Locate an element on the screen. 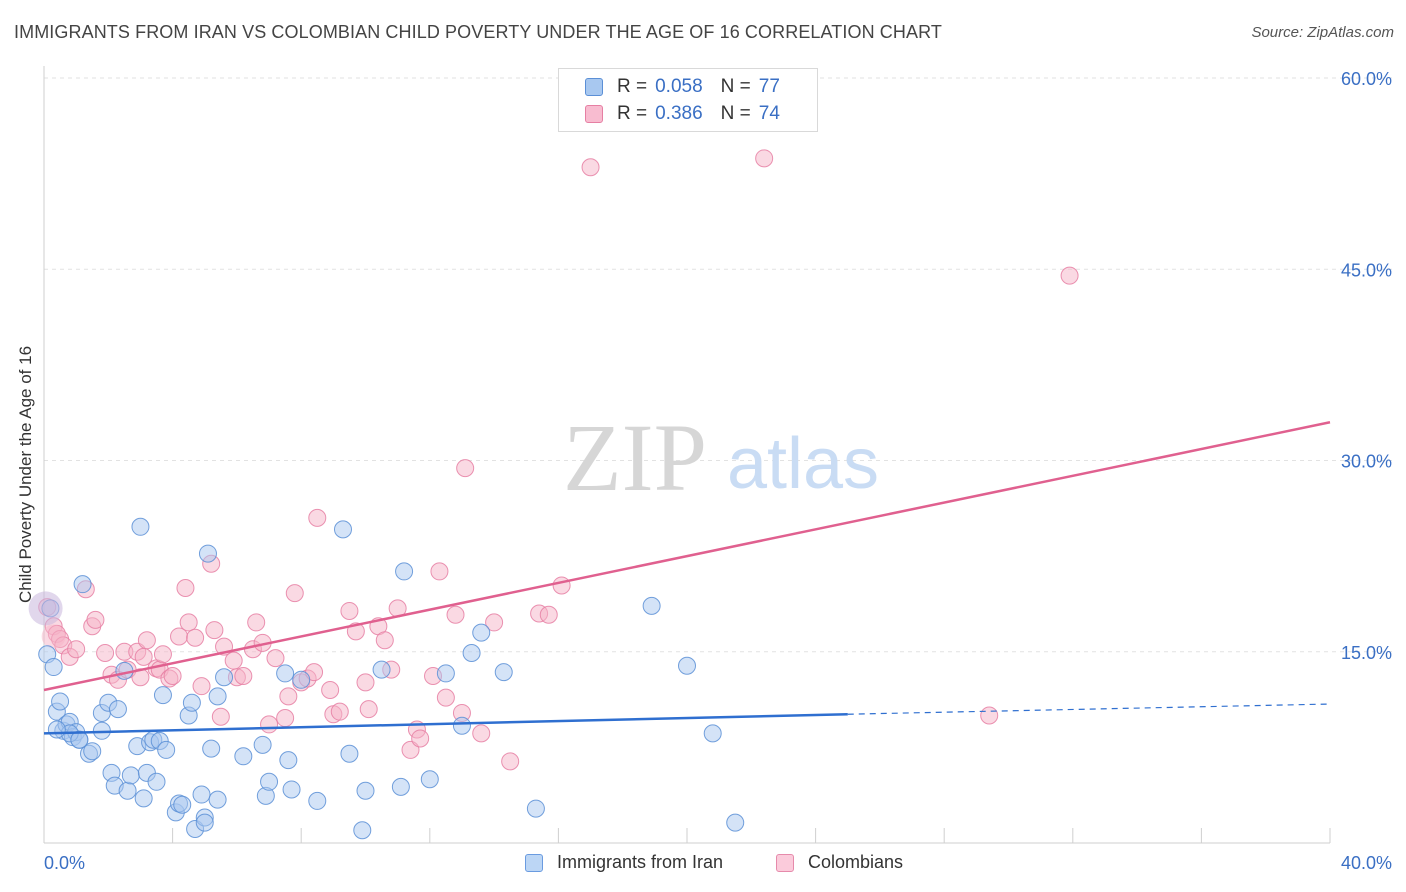  legend-r-value: 0.058 is located at coordinates (679, 86).